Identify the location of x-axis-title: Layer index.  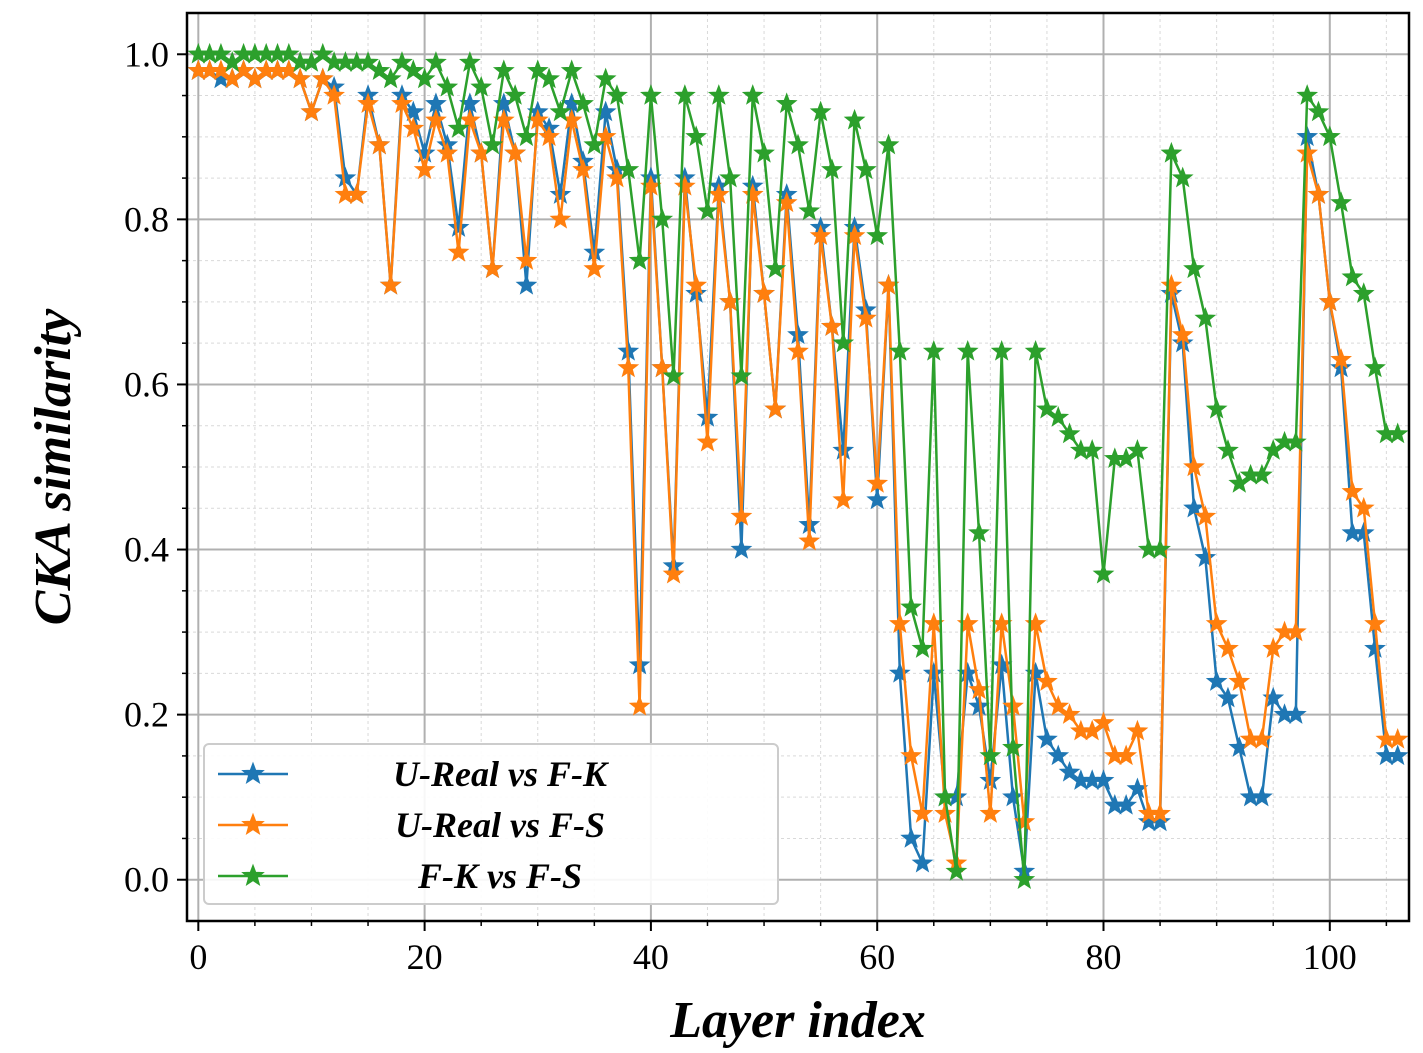
(797, 1020).